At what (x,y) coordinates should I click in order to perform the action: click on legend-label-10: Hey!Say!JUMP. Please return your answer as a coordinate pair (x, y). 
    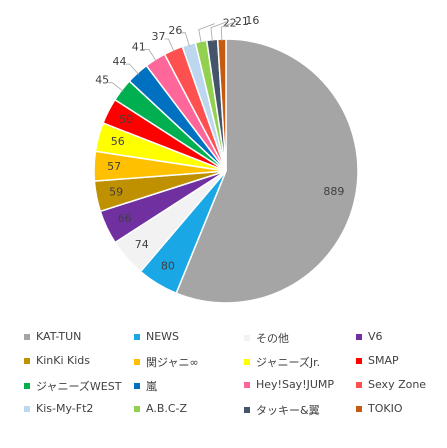
    Looking at the image, I should click on (295, 384).